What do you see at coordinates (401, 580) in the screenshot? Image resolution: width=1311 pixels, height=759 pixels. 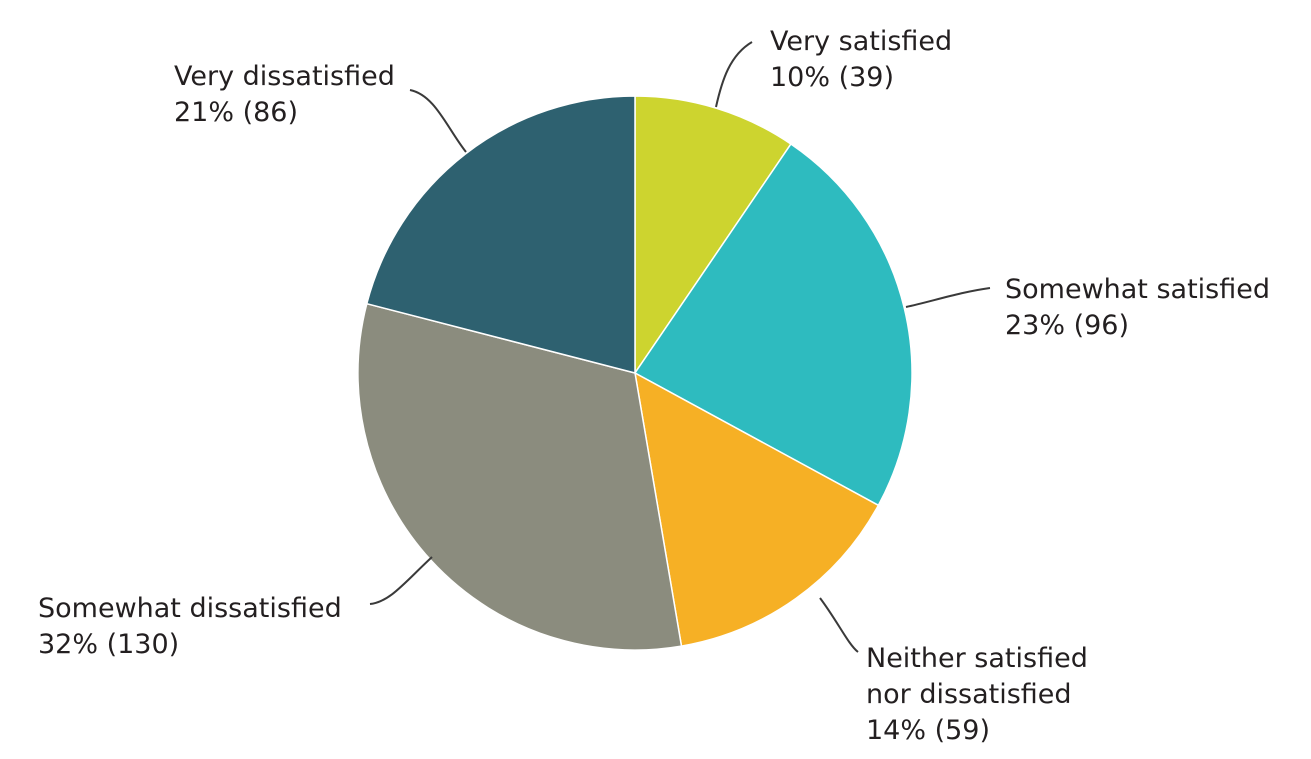 I see `leader-line-somewhat-dissatisfied` at bounding box center [401, 580].